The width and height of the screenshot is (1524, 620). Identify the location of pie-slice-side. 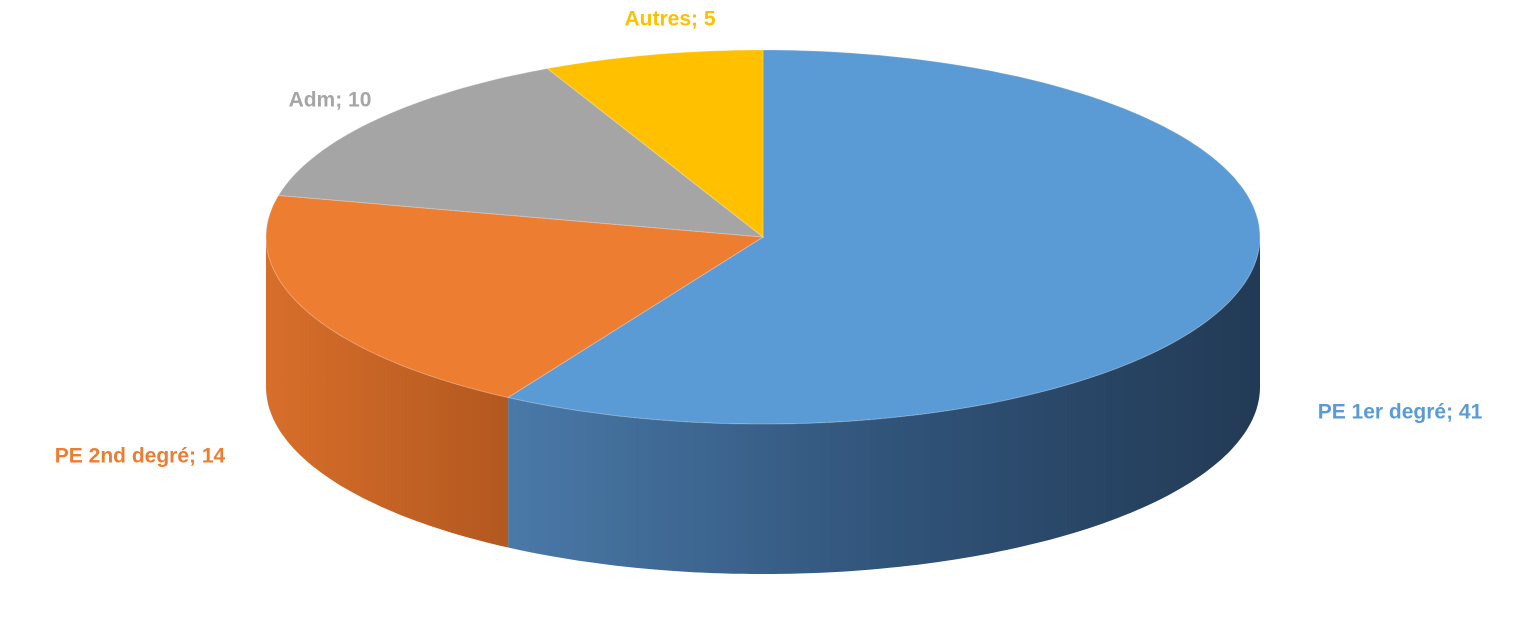
(387, 392).